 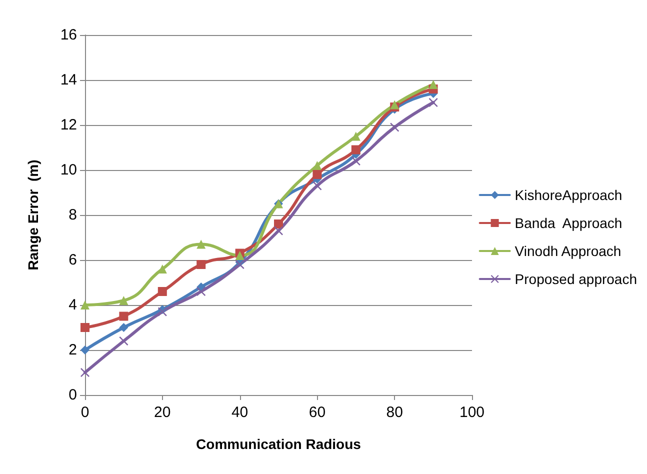 What do you see at coordinates (85, 412) in the screenshot?
I see `x-tick-label: 0` at bounding box center [85, 412].